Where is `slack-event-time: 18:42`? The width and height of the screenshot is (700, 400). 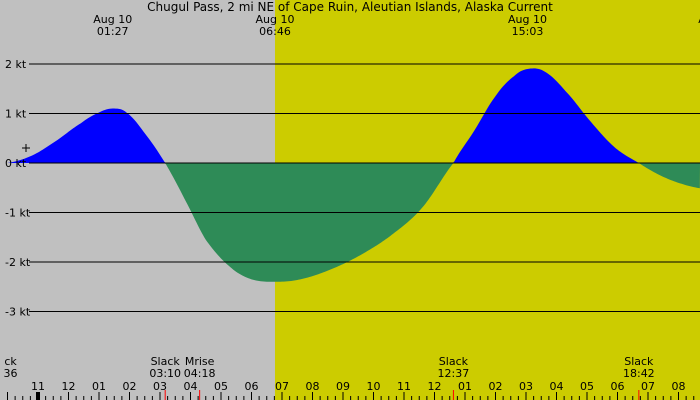 slack-event-time: 18:42 is located at coordinates (639, 373).